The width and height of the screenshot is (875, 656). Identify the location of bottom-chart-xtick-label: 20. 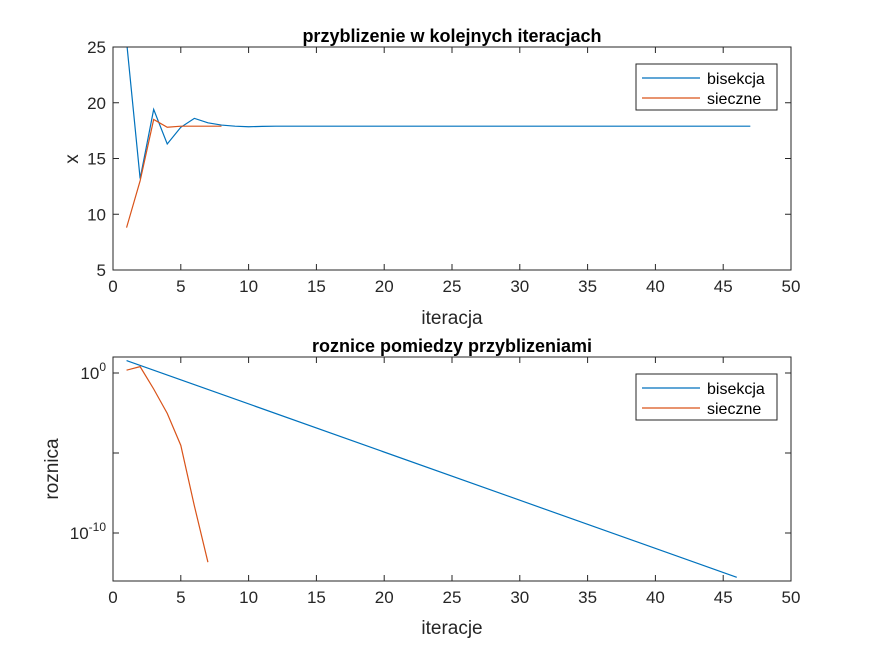
(384, 597).